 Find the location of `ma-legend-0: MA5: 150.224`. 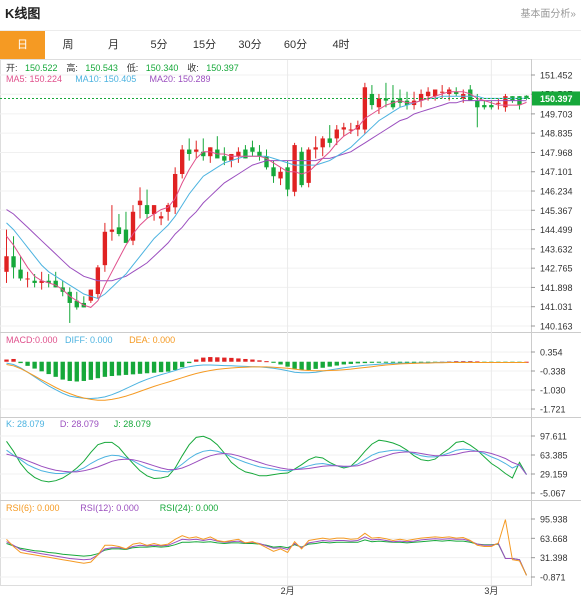

ma-legend-0: MA5: 150.224 is located at coordinates (34, 79).